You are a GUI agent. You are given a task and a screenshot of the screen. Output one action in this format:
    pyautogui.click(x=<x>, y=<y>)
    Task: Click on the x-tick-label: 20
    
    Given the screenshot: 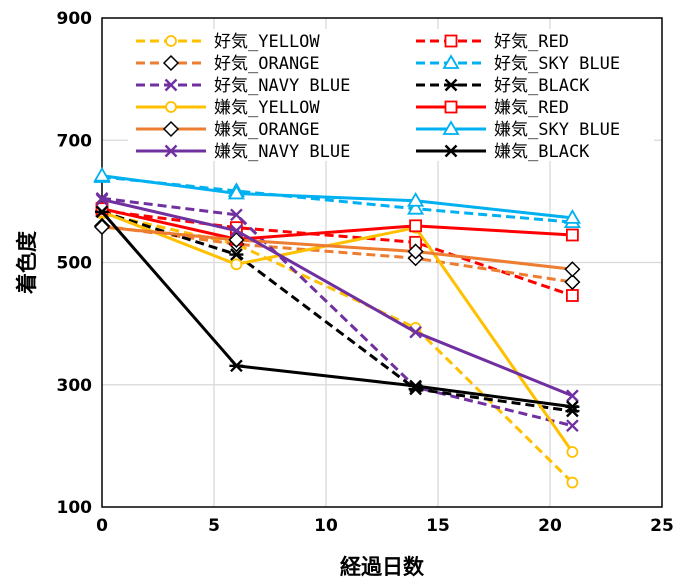 What is the action you would take?
    pyautogui.click(x=550, y=526)
    